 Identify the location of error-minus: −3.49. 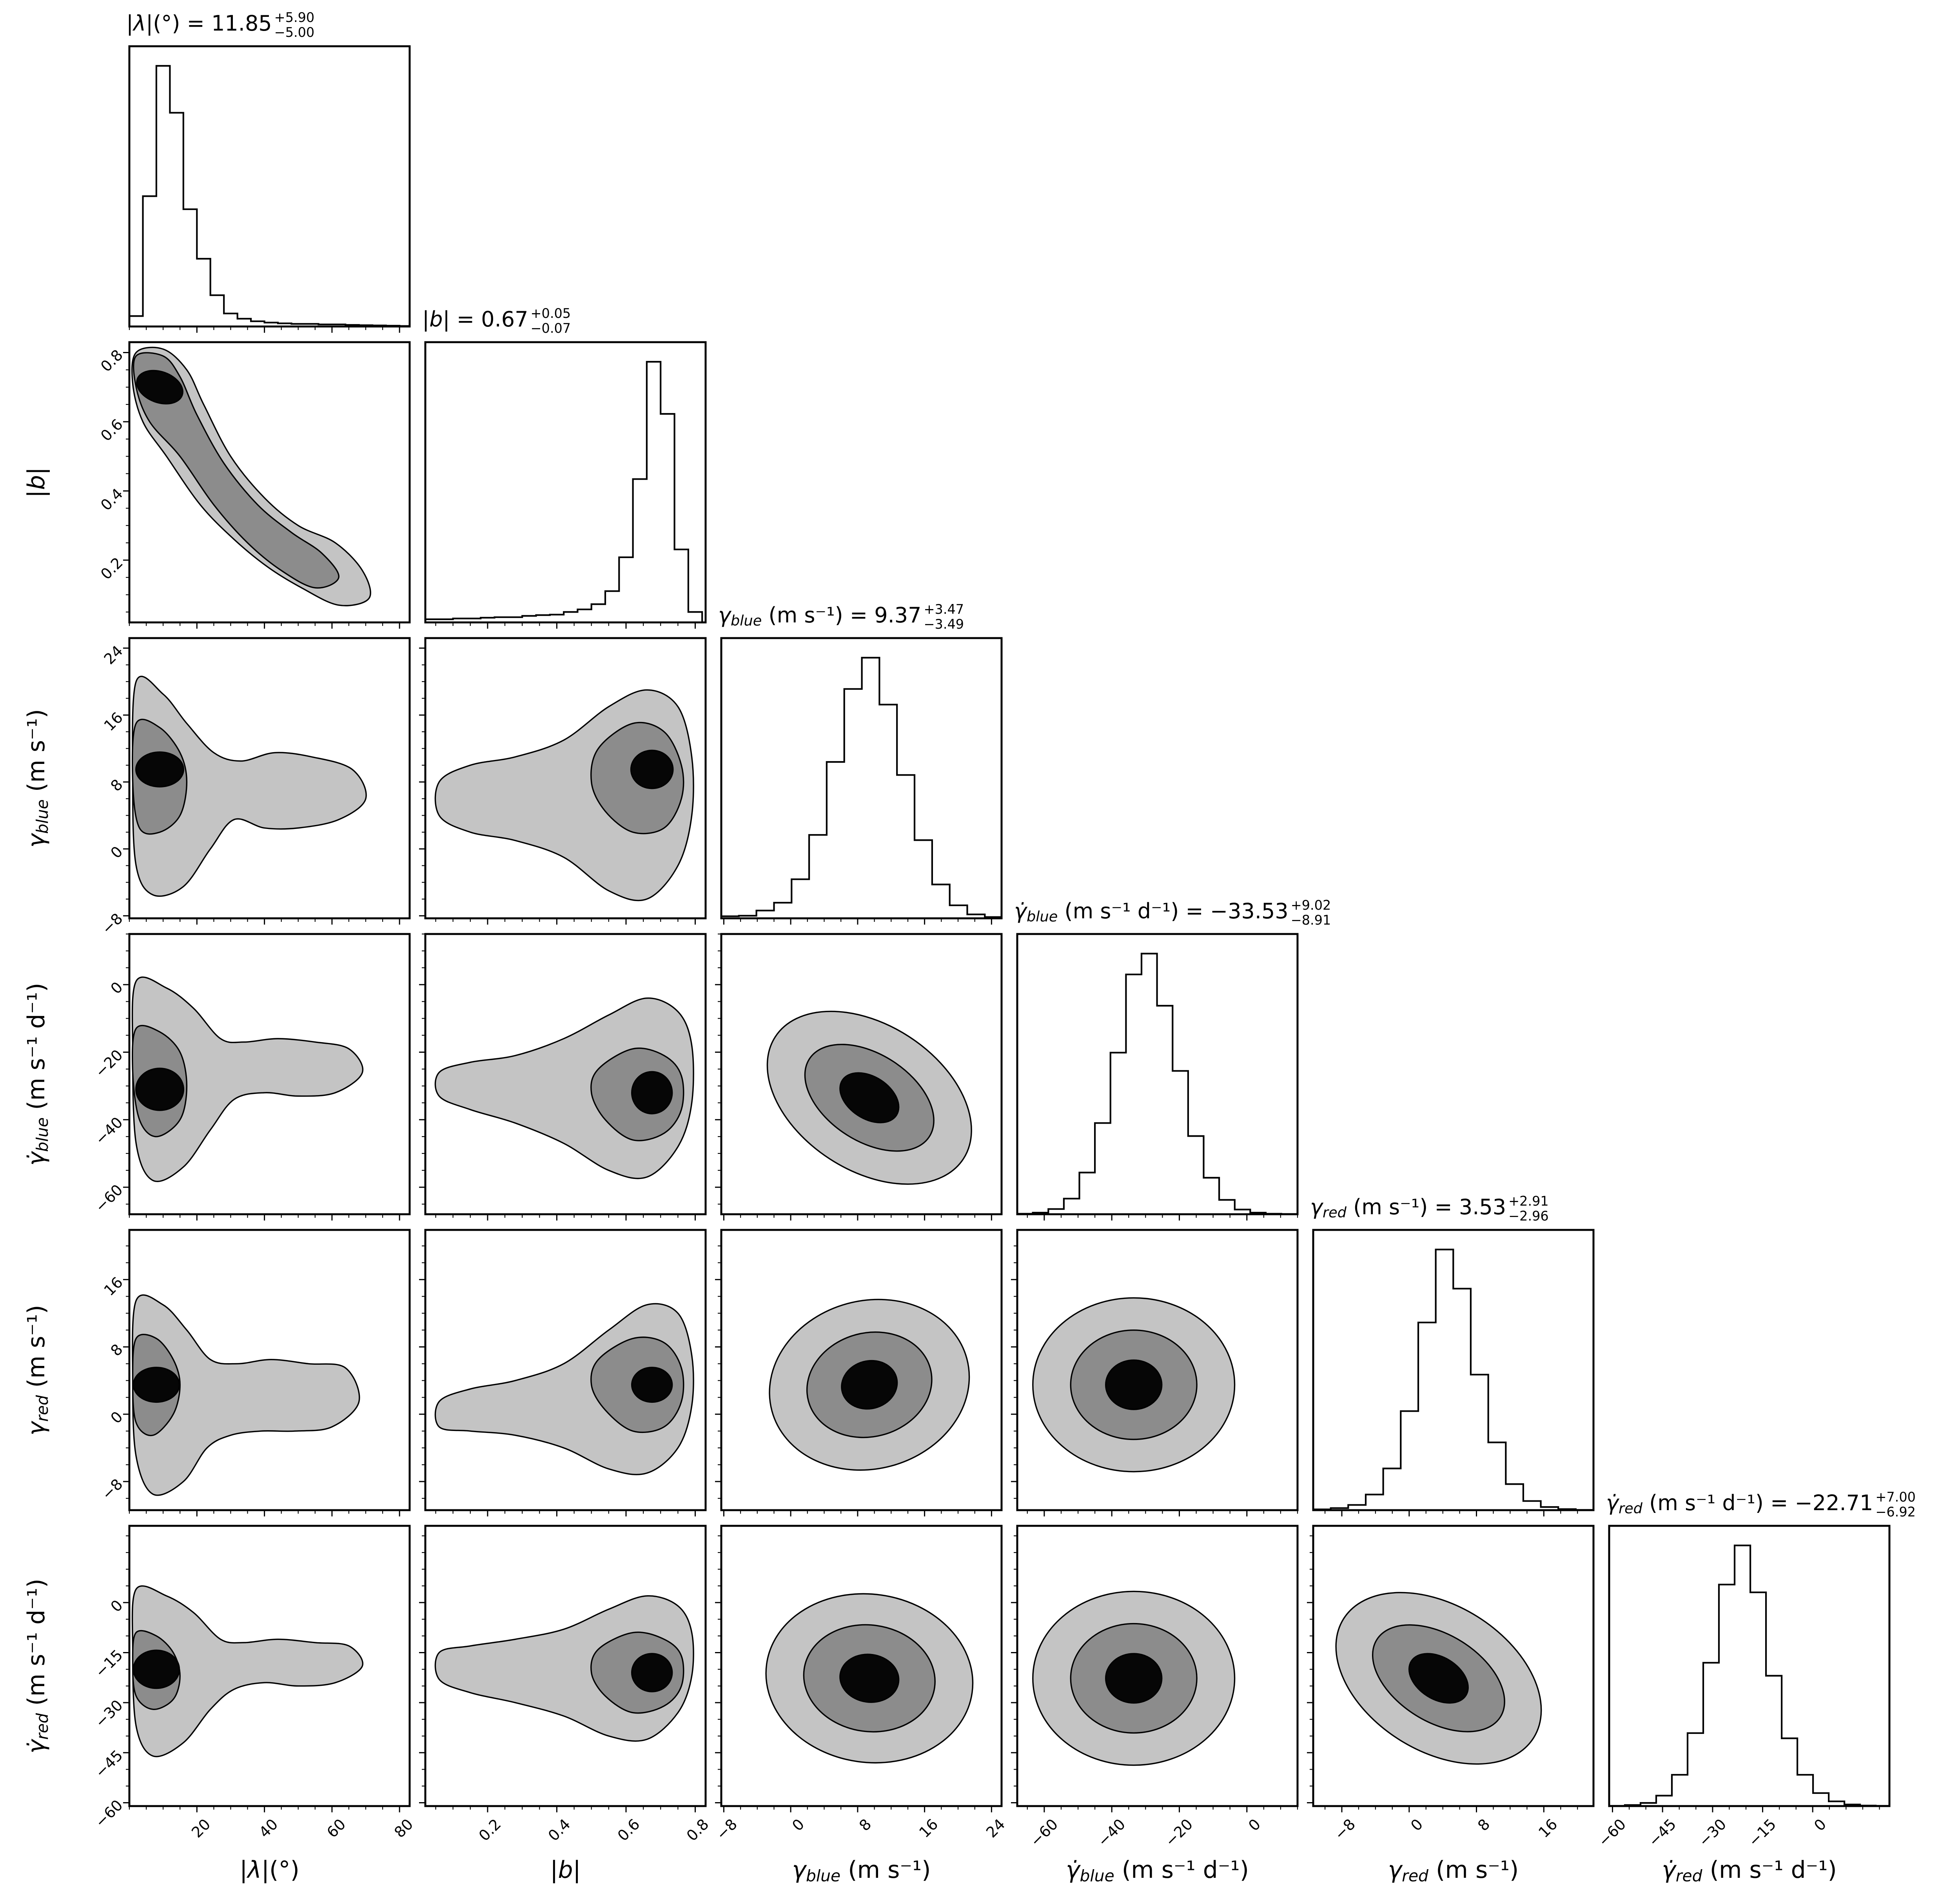
(944, 624).